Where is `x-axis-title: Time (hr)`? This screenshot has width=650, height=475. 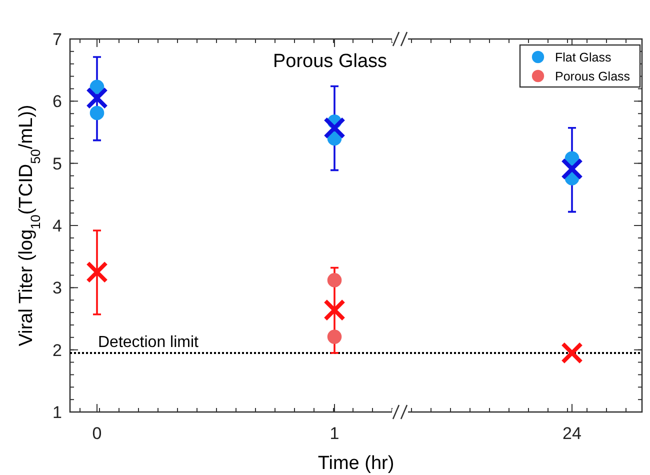 x-axis-title: Time (hr) is located at coordinates (356, 463).